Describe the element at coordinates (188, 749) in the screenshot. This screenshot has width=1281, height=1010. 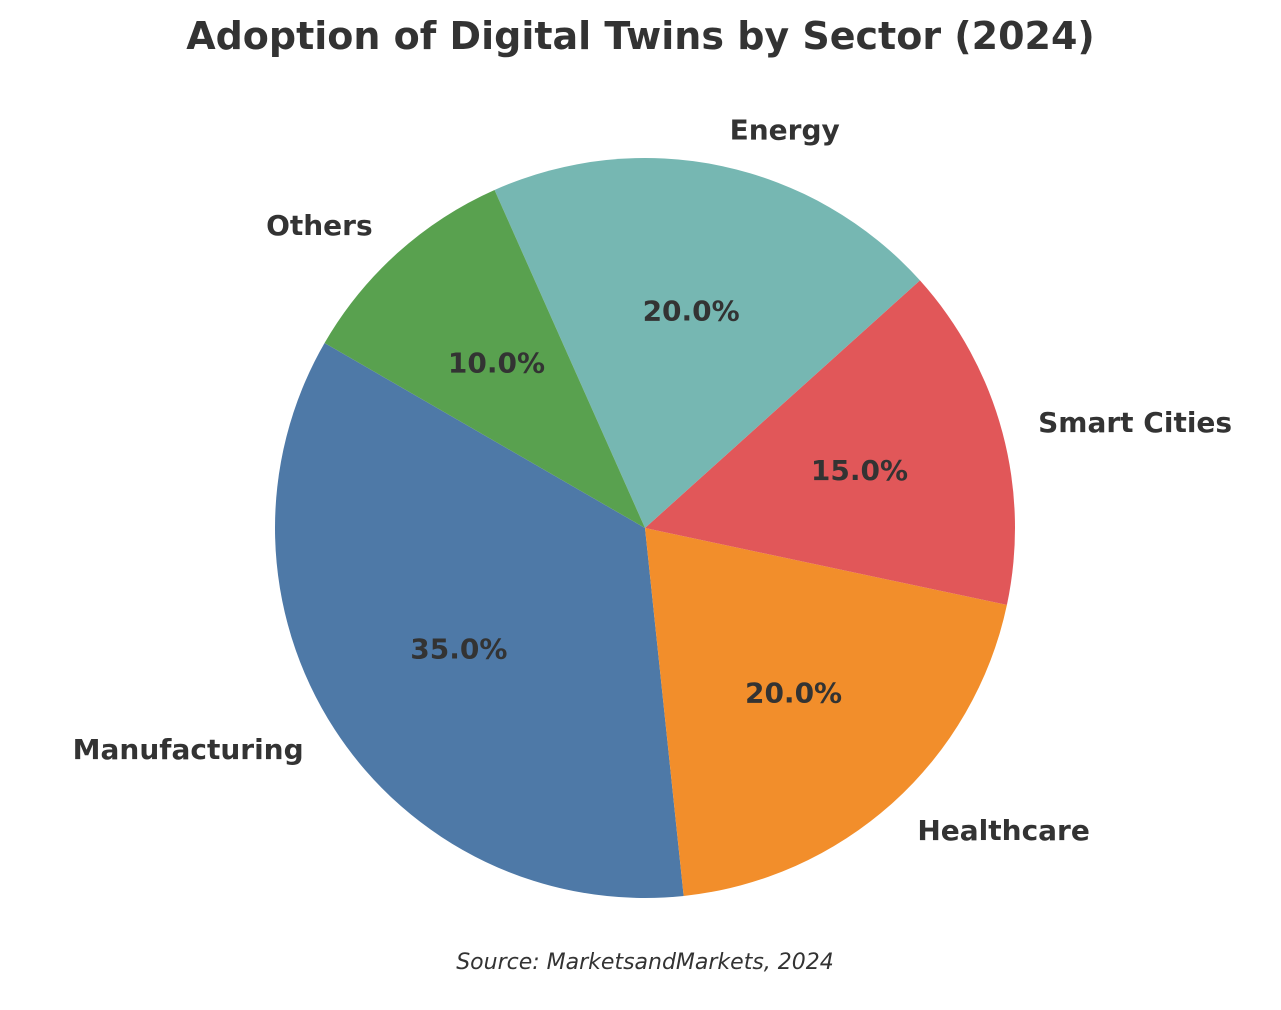
I see `category-label-manufacturing: Manufacturing` at that location.